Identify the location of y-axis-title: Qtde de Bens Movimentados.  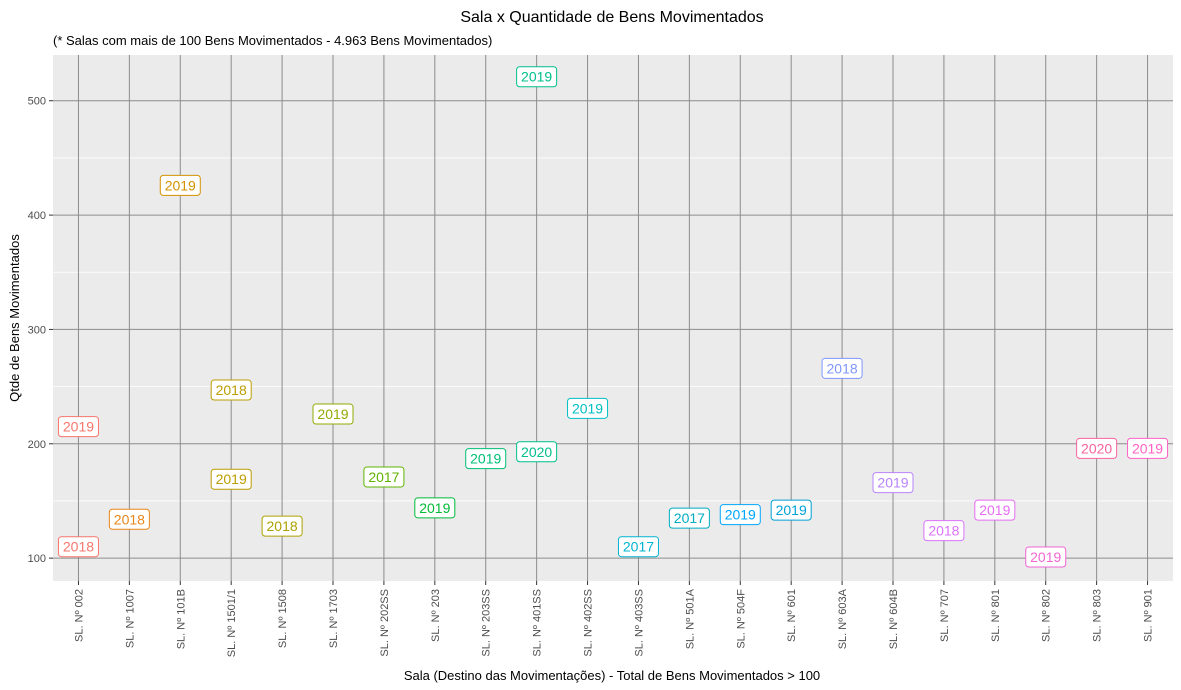
(14, 318).